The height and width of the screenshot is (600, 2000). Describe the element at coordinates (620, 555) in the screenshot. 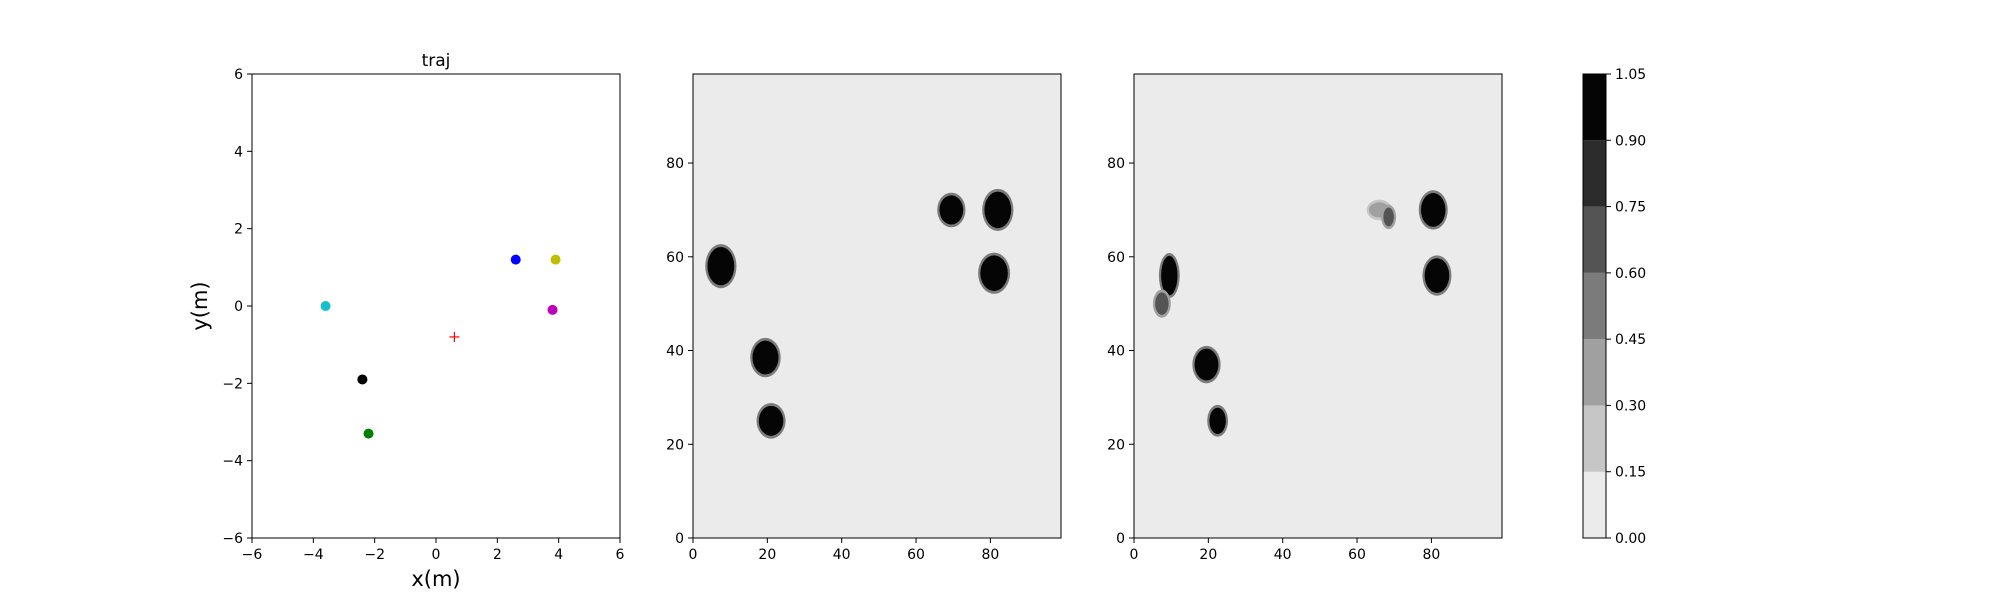

I see `x-tick-label: 6` at that location.